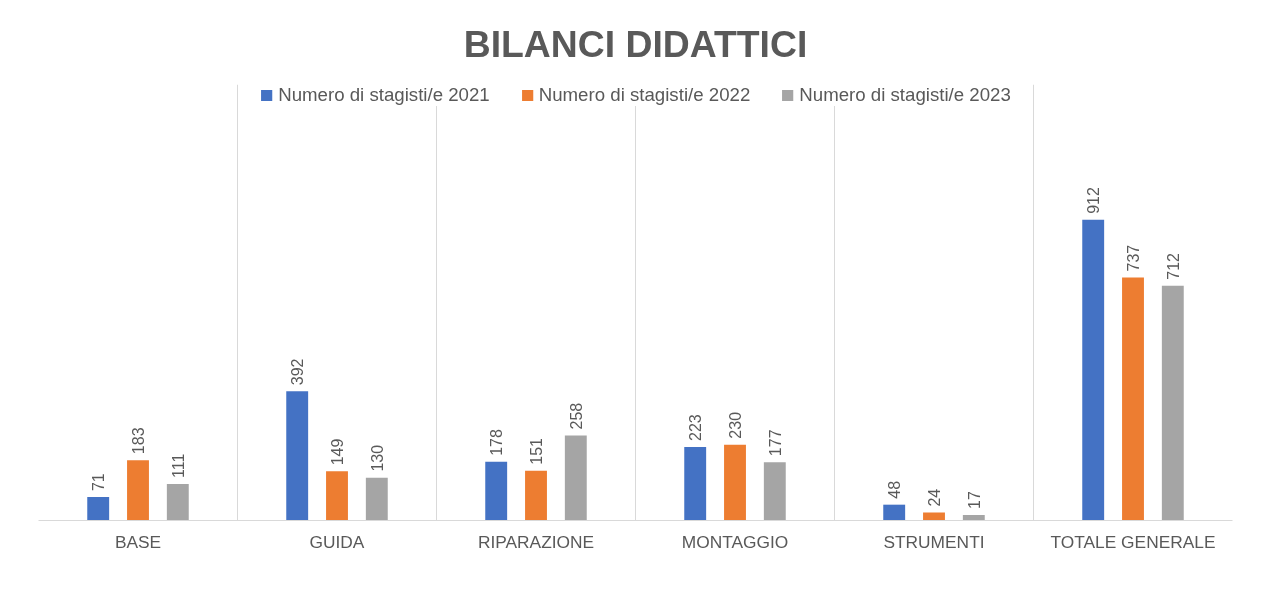  Describe the element at coordinates (635, 43) in the screenshot. I see `chart-title: BILANCI DIDATTICI` at that location.